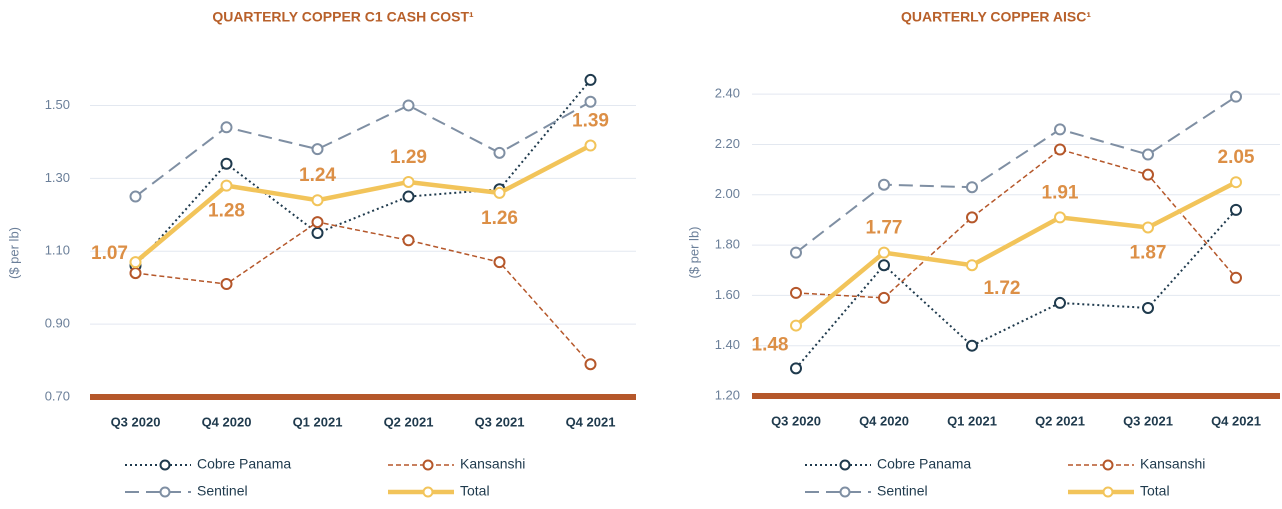 This screenshot has width=1282, height=509. Describe the element at coordinates (1002, 288) in the screenshot. I see `data-label: 1.72` at that location.